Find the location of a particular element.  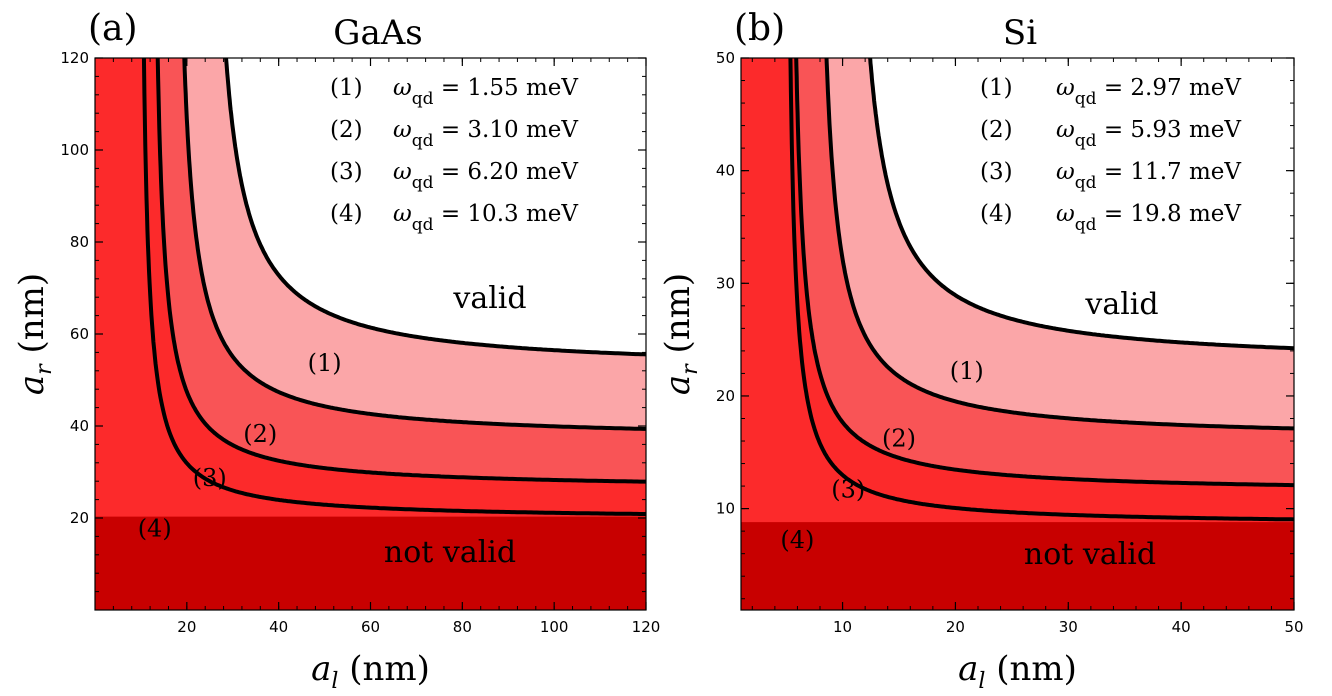

legend-entry-2: ωqd = 3.10 meV is located at coordinates (485, 134).